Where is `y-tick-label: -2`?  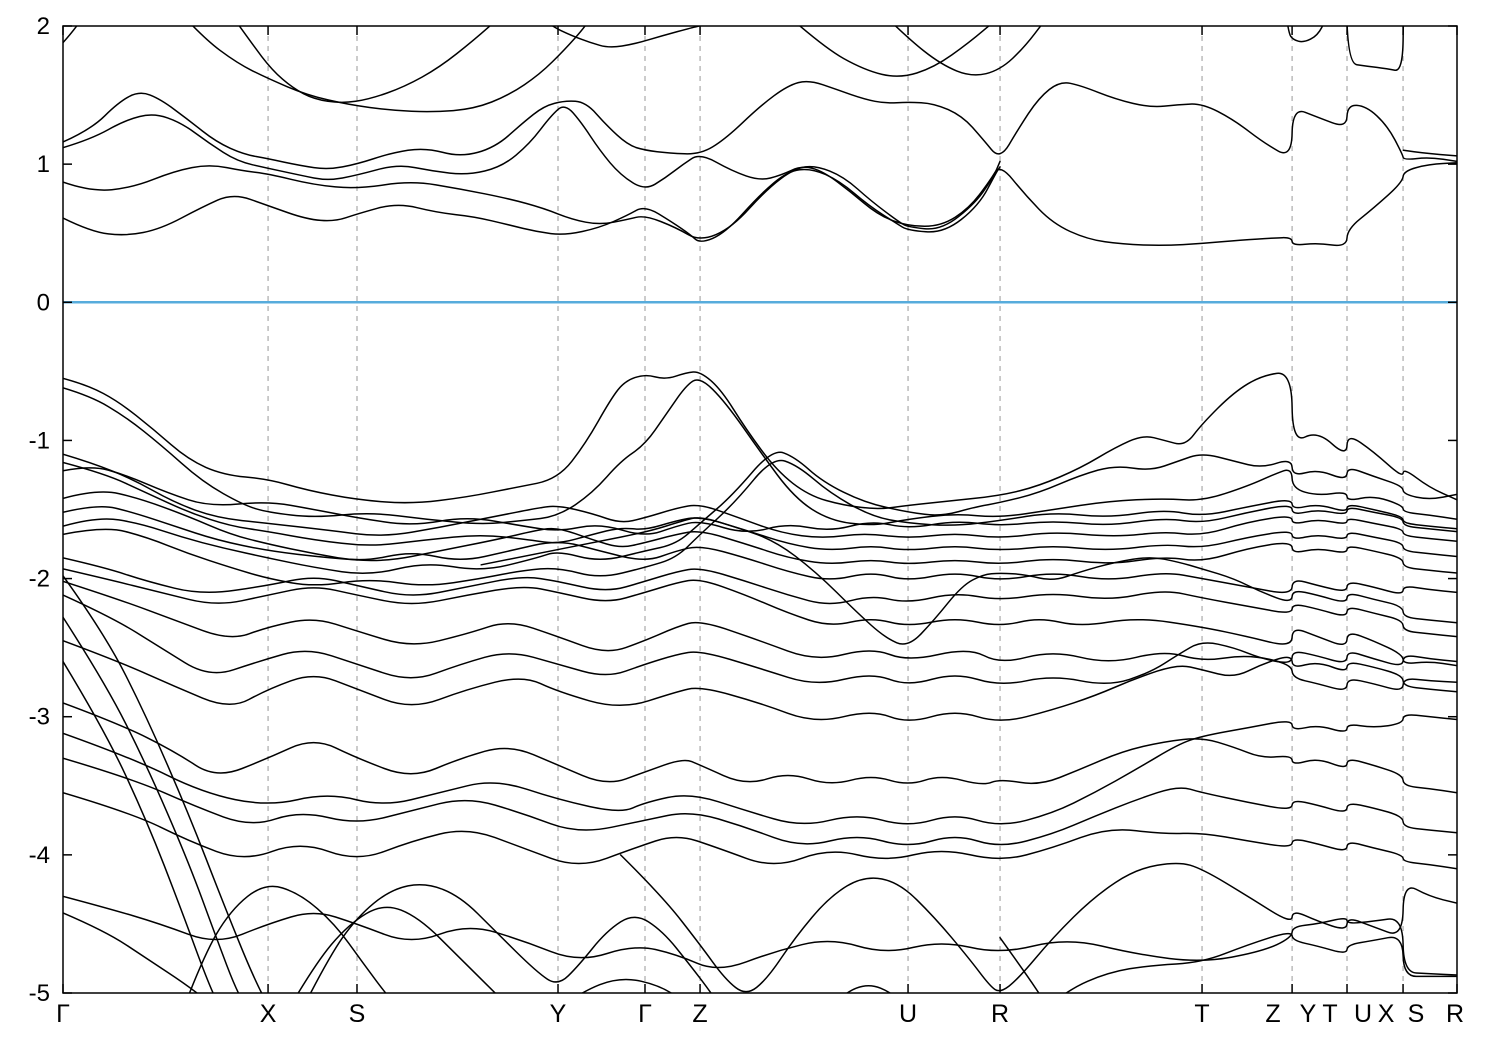 y-tick-label: -2 is located at coordinates (39, 579).